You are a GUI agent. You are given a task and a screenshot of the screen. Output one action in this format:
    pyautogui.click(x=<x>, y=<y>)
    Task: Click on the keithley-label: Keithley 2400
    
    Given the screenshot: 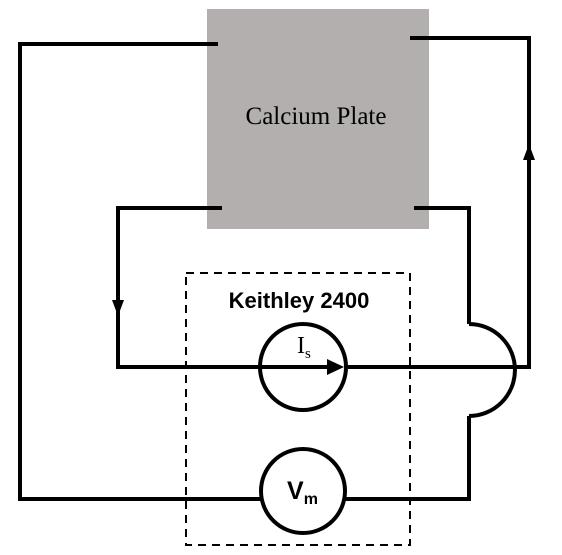 What is the action you would take?
    pyautogui.click(x=299, y=300)
    